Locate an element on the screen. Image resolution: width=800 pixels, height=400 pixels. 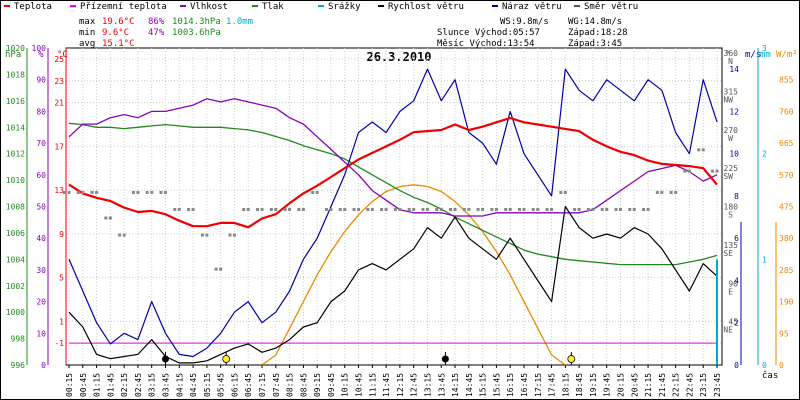
tick-label-wind: 10 is located at coordinates (734, 154).